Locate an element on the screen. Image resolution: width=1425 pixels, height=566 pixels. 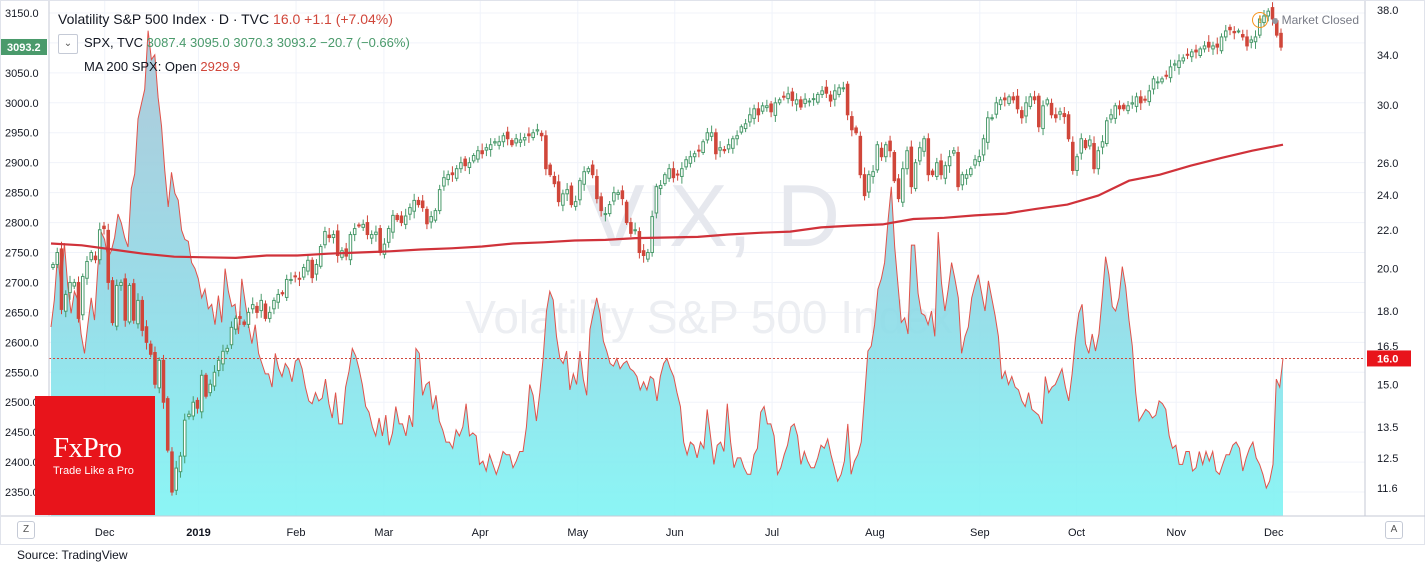
spx-ohlc: 3087.4 3095.0 3070.3 3093.2 is located at coordinates (231, 42).